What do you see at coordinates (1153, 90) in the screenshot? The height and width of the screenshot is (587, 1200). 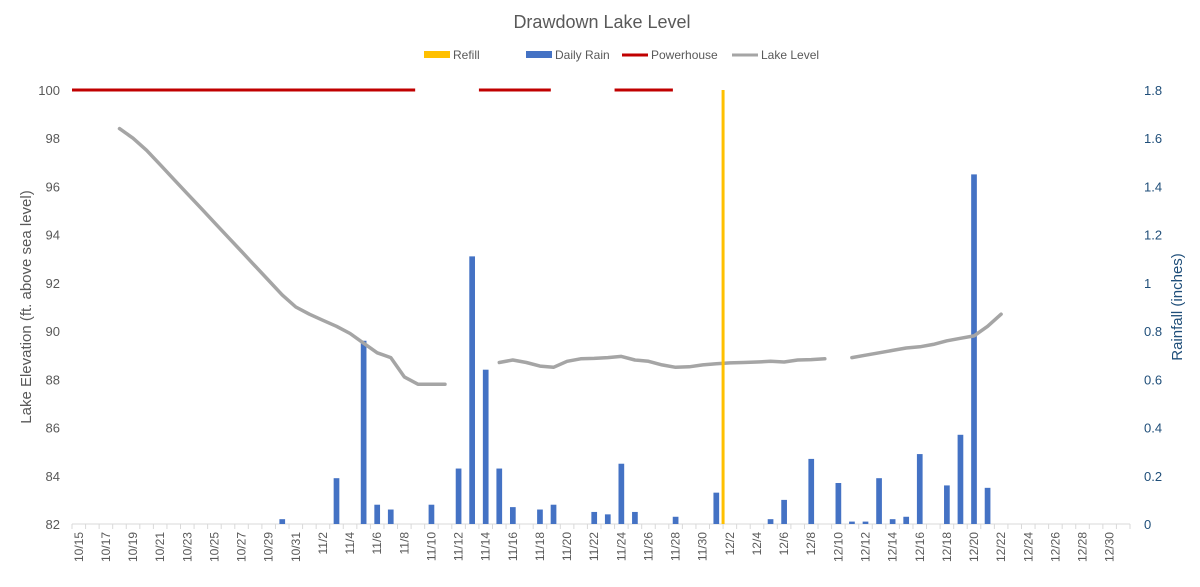 I see `y-right-tick-9: 1.8` at bounding box center [1153, 90].